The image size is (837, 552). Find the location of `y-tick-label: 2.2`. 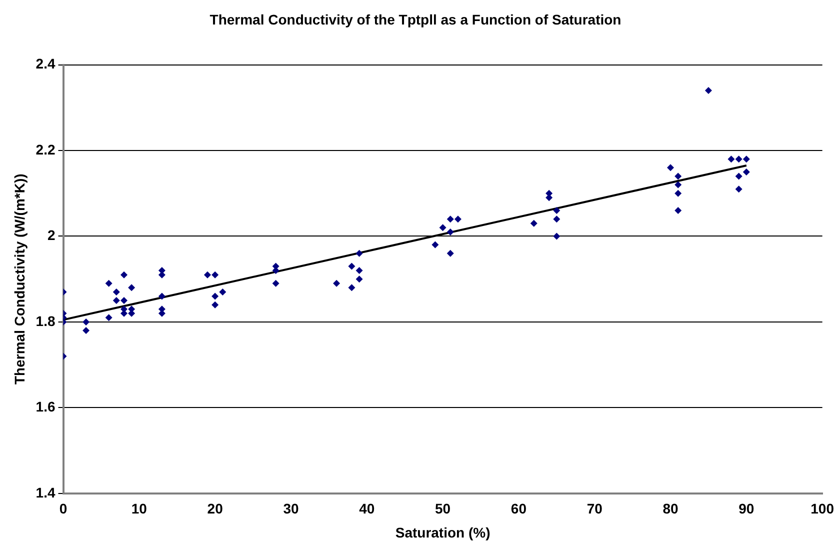

y-tick-label: 2.2 is located at coordinates (46, 149).